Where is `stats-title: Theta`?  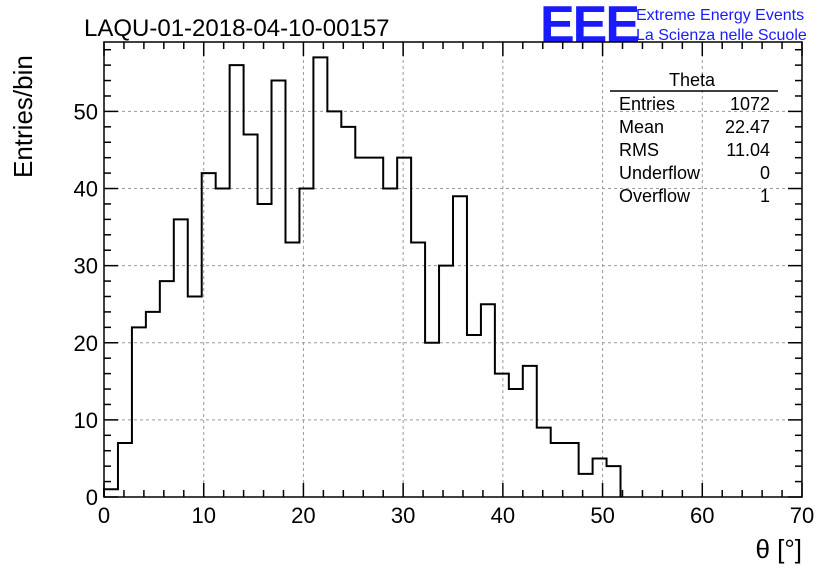 stats-title: Theta is located at coordinates (692, 80).